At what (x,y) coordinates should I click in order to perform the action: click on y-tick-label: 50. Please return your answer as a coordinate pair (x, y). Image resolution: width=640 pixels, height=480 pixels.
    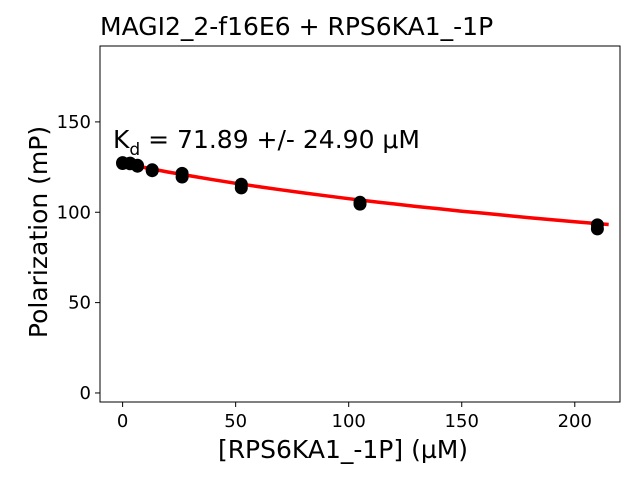
    Looking at the image, I should click on (79, 303).